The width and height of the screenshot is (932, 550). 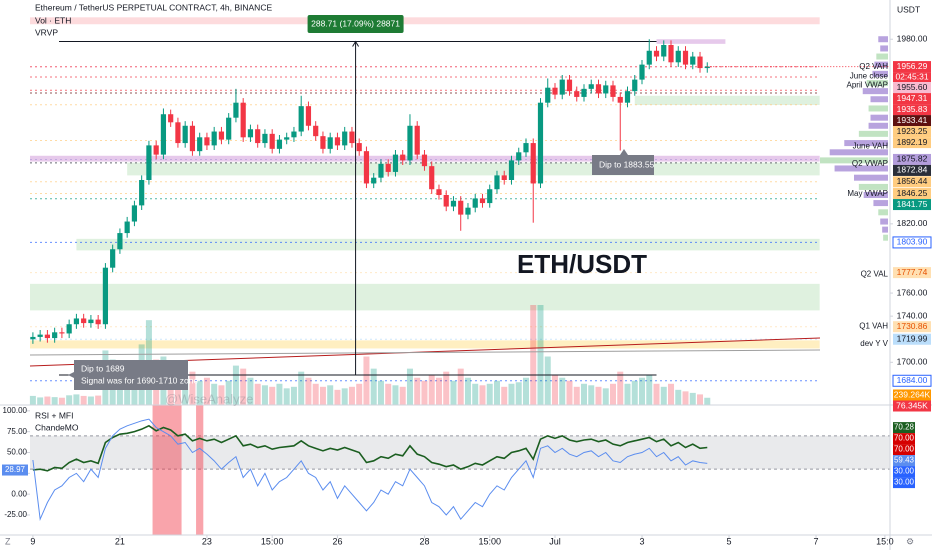 What do you see at coordinates (912, 131) in the screenshot?
I see `price-label: 1923.25` at bounding box center [912, 131].